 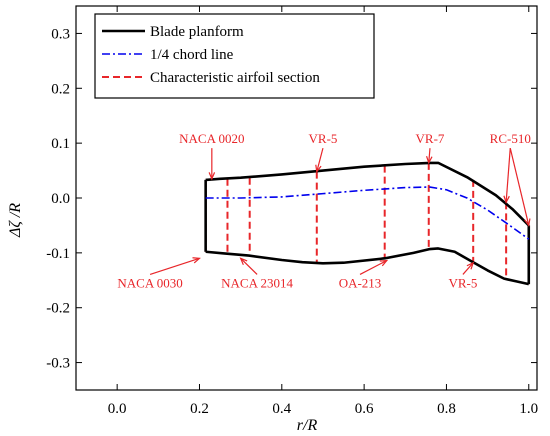 I want to click on annotation-label: NACA 23014, so click(x=257, y=282).